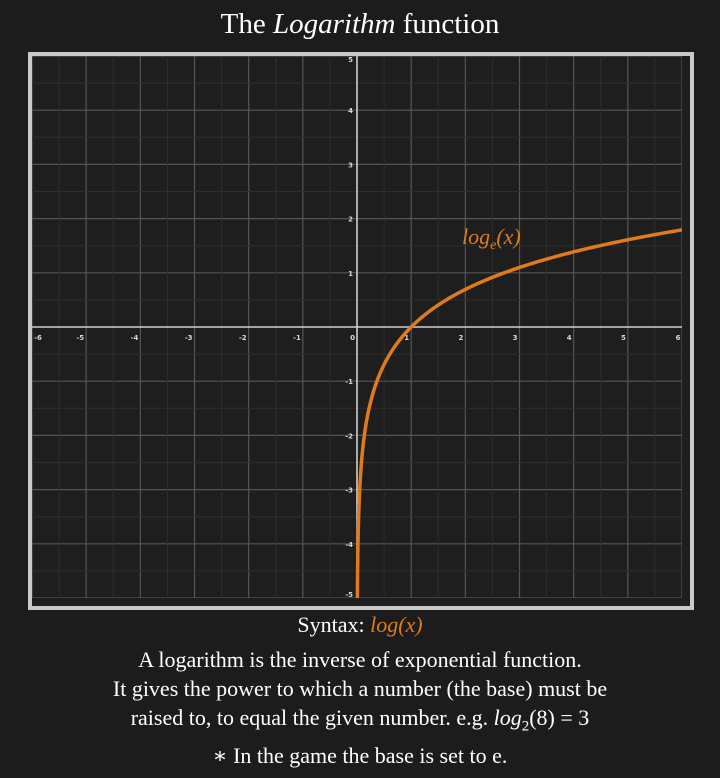 The height and width of the screenshot is (778, 720). Describe the element at coordinates (350, 165) in the screenshot. I see `y-tick-label: 3` at that location.